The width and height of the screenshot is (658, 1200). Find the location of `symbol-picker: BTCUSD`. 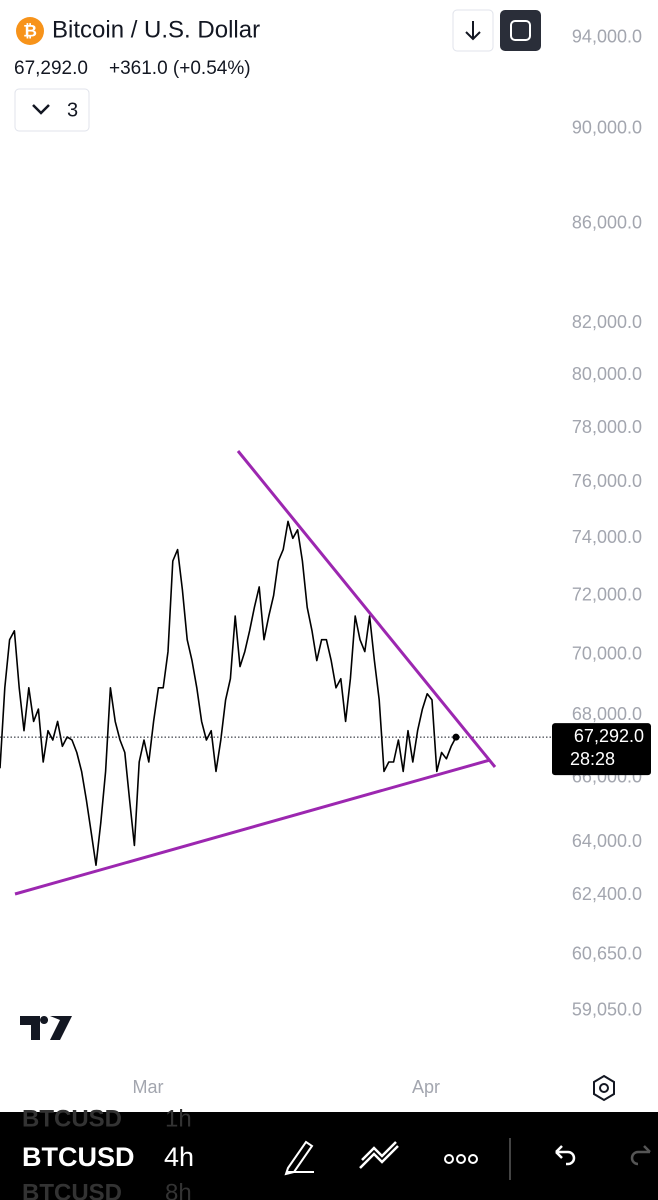

symbol-picker: BTCUSD is located at coordinates (78, 1157).